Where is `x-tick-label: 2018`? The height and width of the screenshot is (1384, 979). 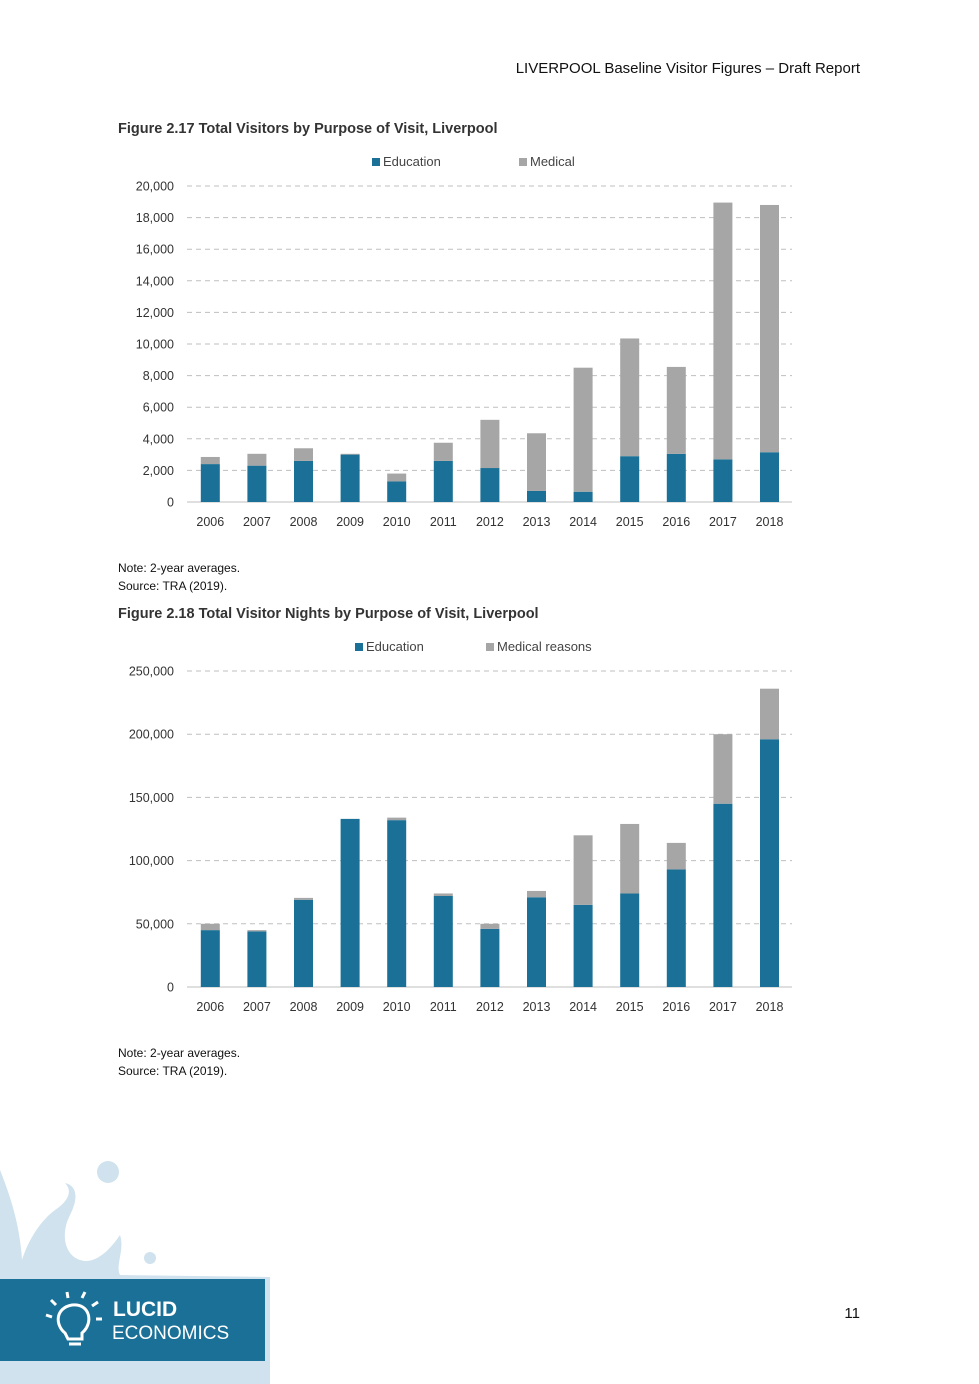 x-tick-label: 2018 is located at coordinates (770, 522).